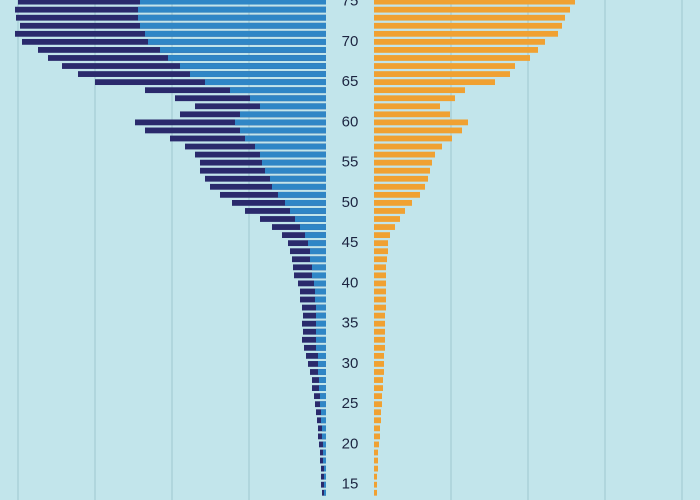  What do you see at coordinates (350, 484) in the screenshot?
I see `y-tick-label: 15` at bounding box center [350, 484].